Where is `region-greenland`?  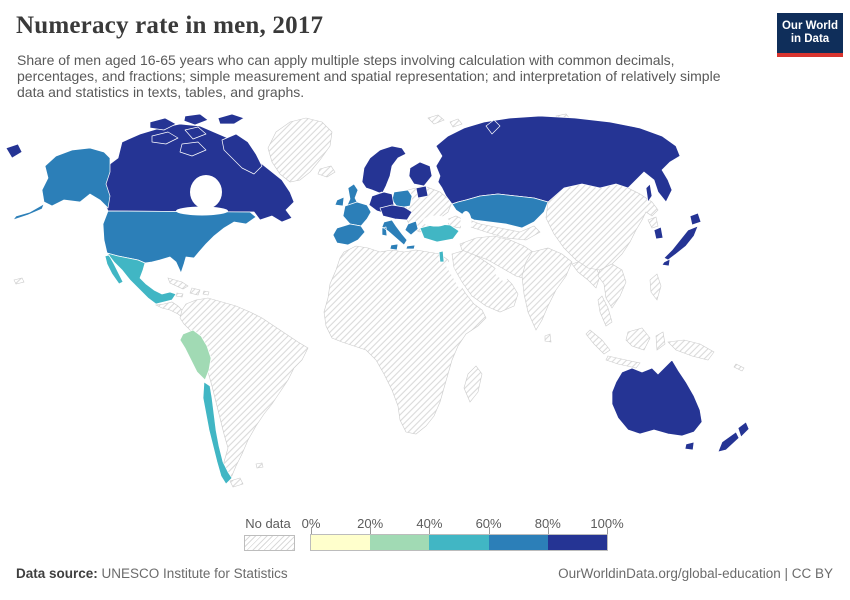
region-greenland is located at coordinates (300, 150).